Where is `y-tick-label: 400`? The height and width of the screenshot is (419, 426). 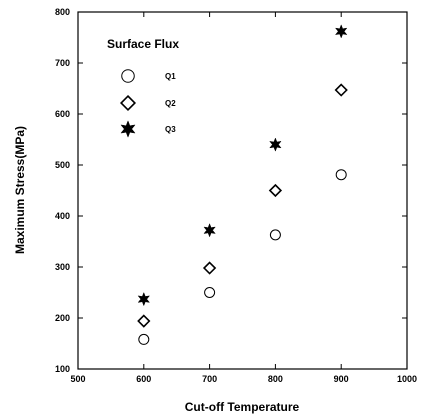
y-tick-label: 400 is located at coordinates (62, 216).